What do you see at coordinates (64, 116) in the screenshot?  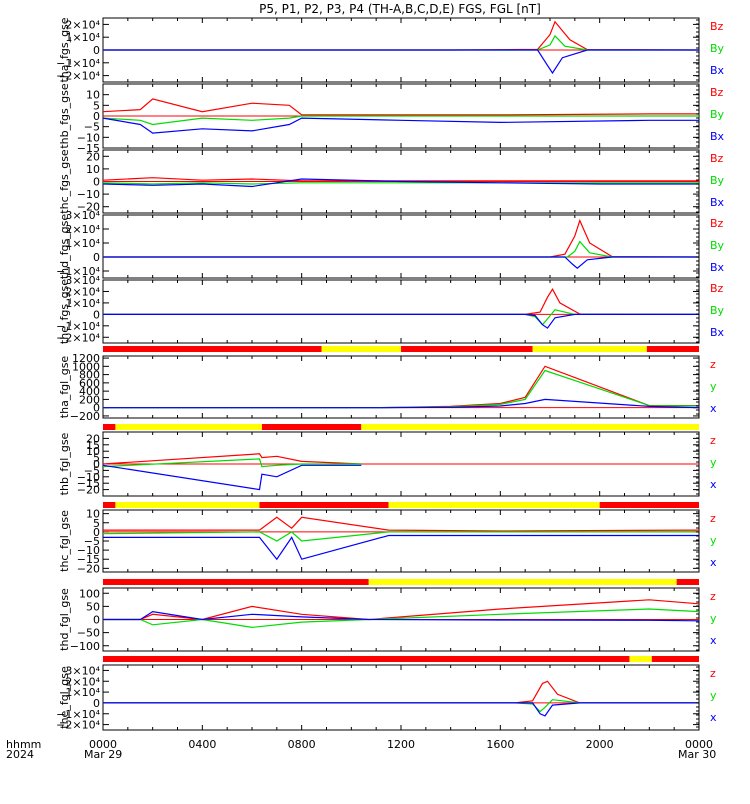 I see `y-axis-label: thb_fgs_gse` at bounding box center [64, 116].